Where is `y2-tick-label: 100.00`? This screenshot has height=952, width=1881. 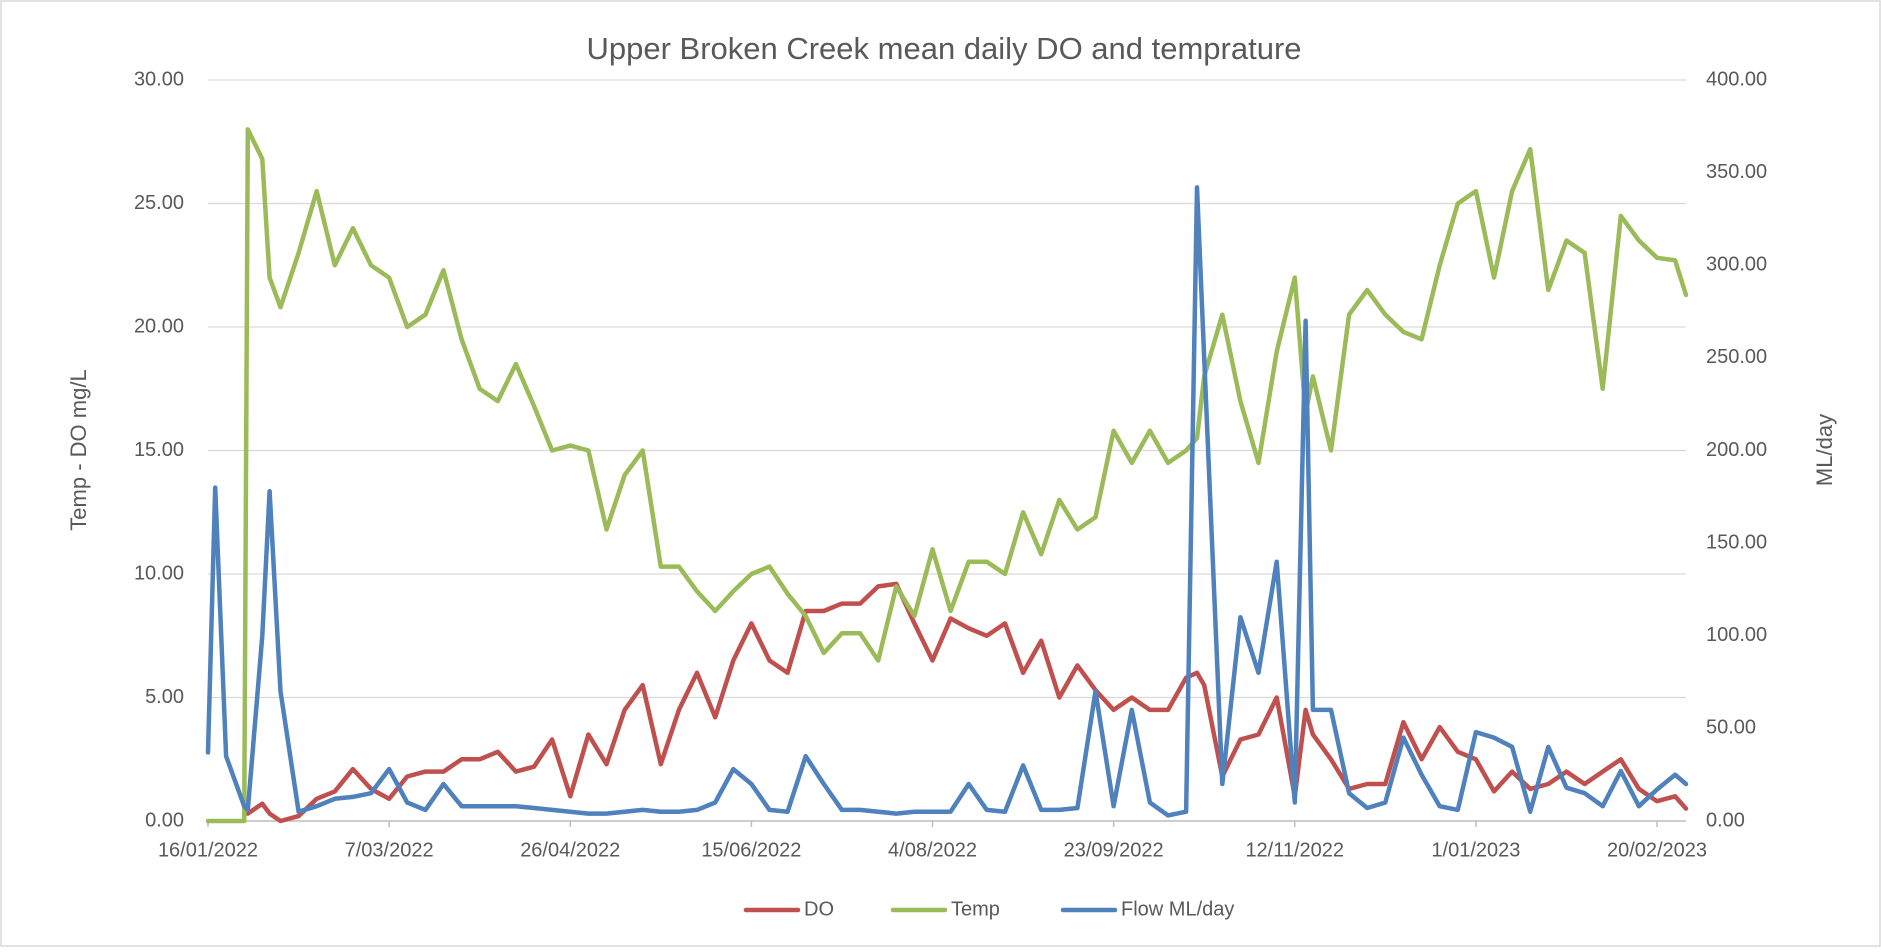 y2-tick-label: 100.00 is located at coordinates (1736, 635).